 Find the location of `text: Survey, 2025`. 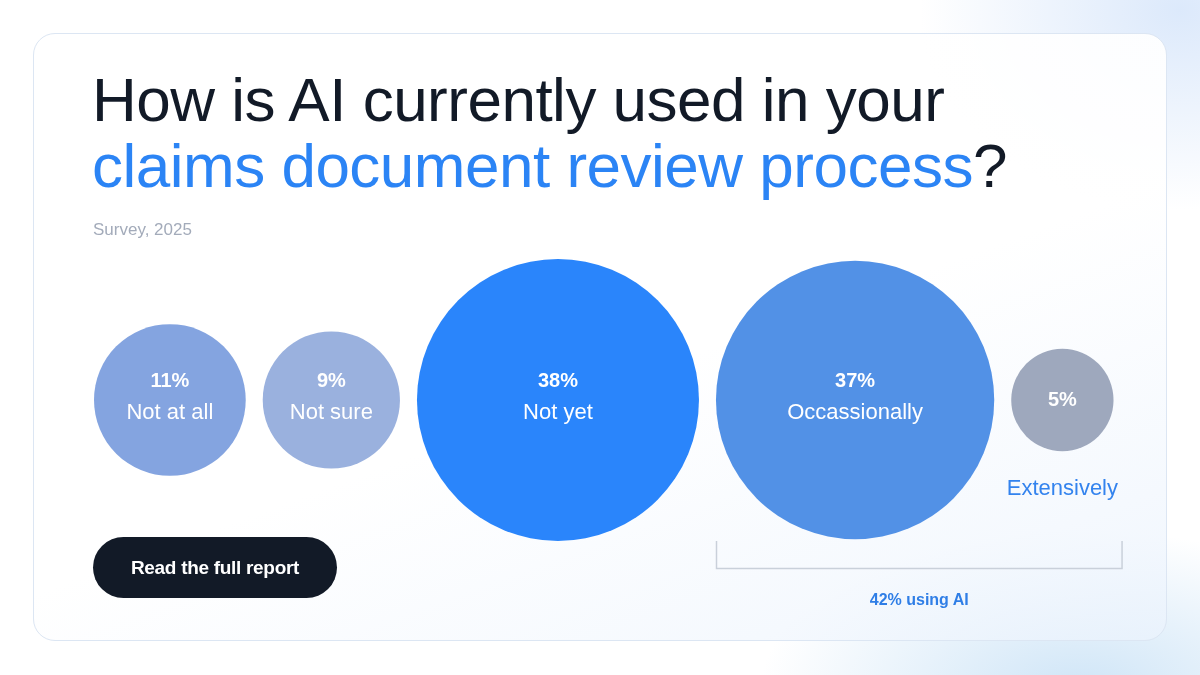

text: Survey, 2025 is located at coordinates (142, 230).